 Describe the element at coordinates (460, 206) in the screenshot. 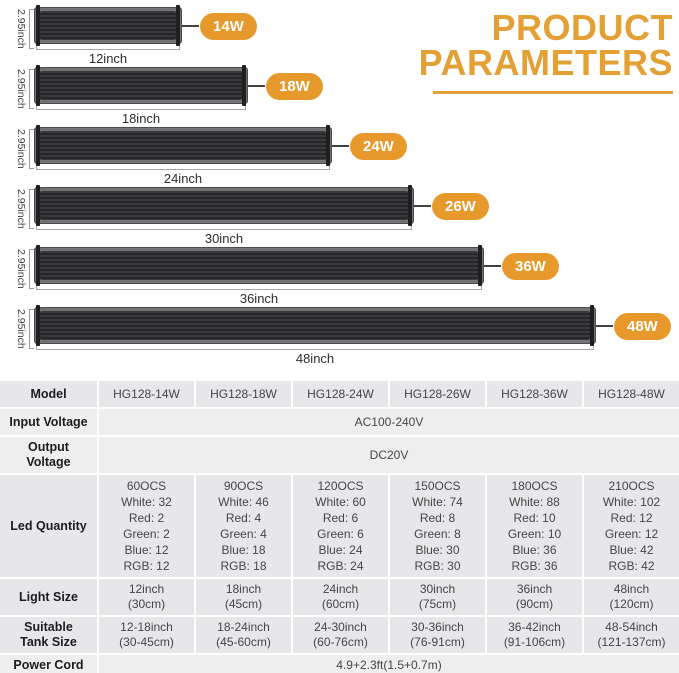

I see `wattage-badge: 26W` at that location.